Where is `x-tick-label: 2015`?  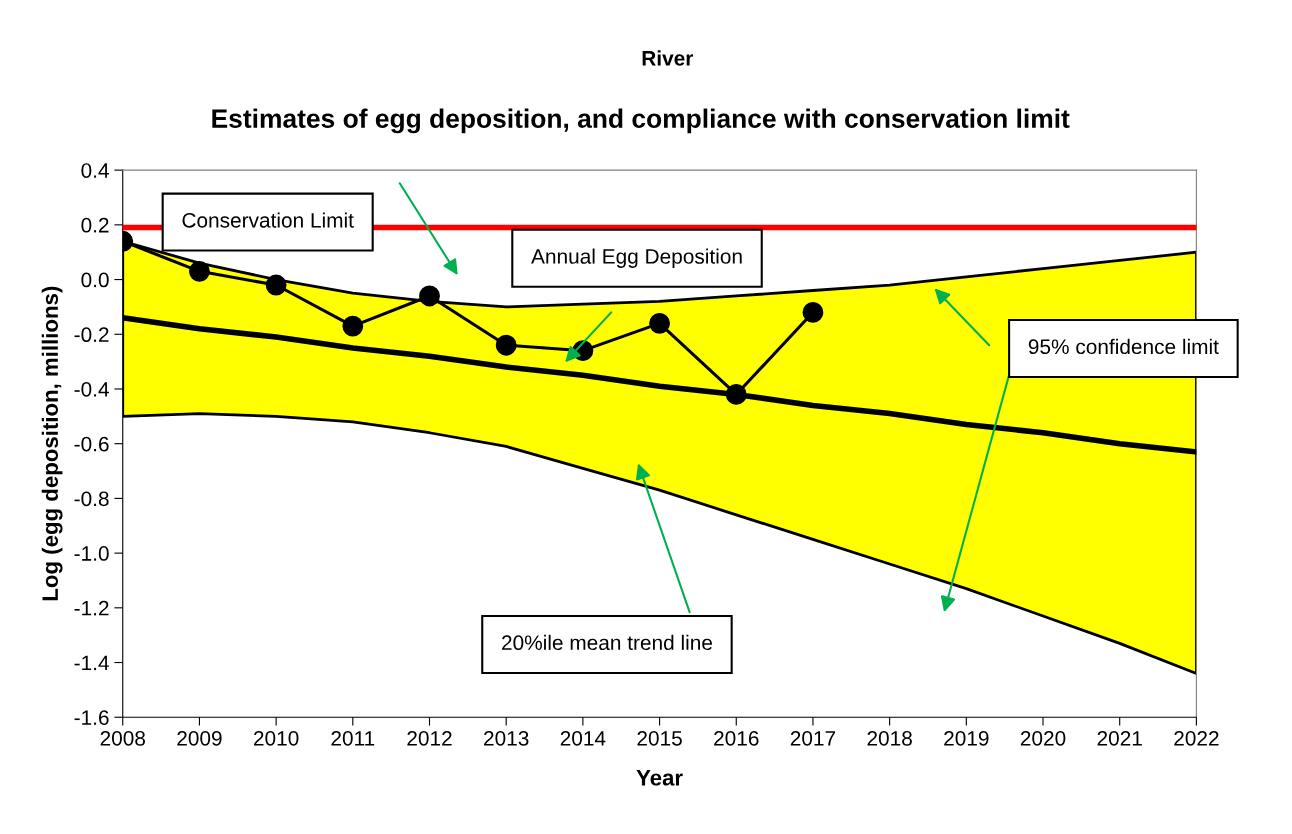
x-tick-label: 2015 is located at coordinates (659, 738).